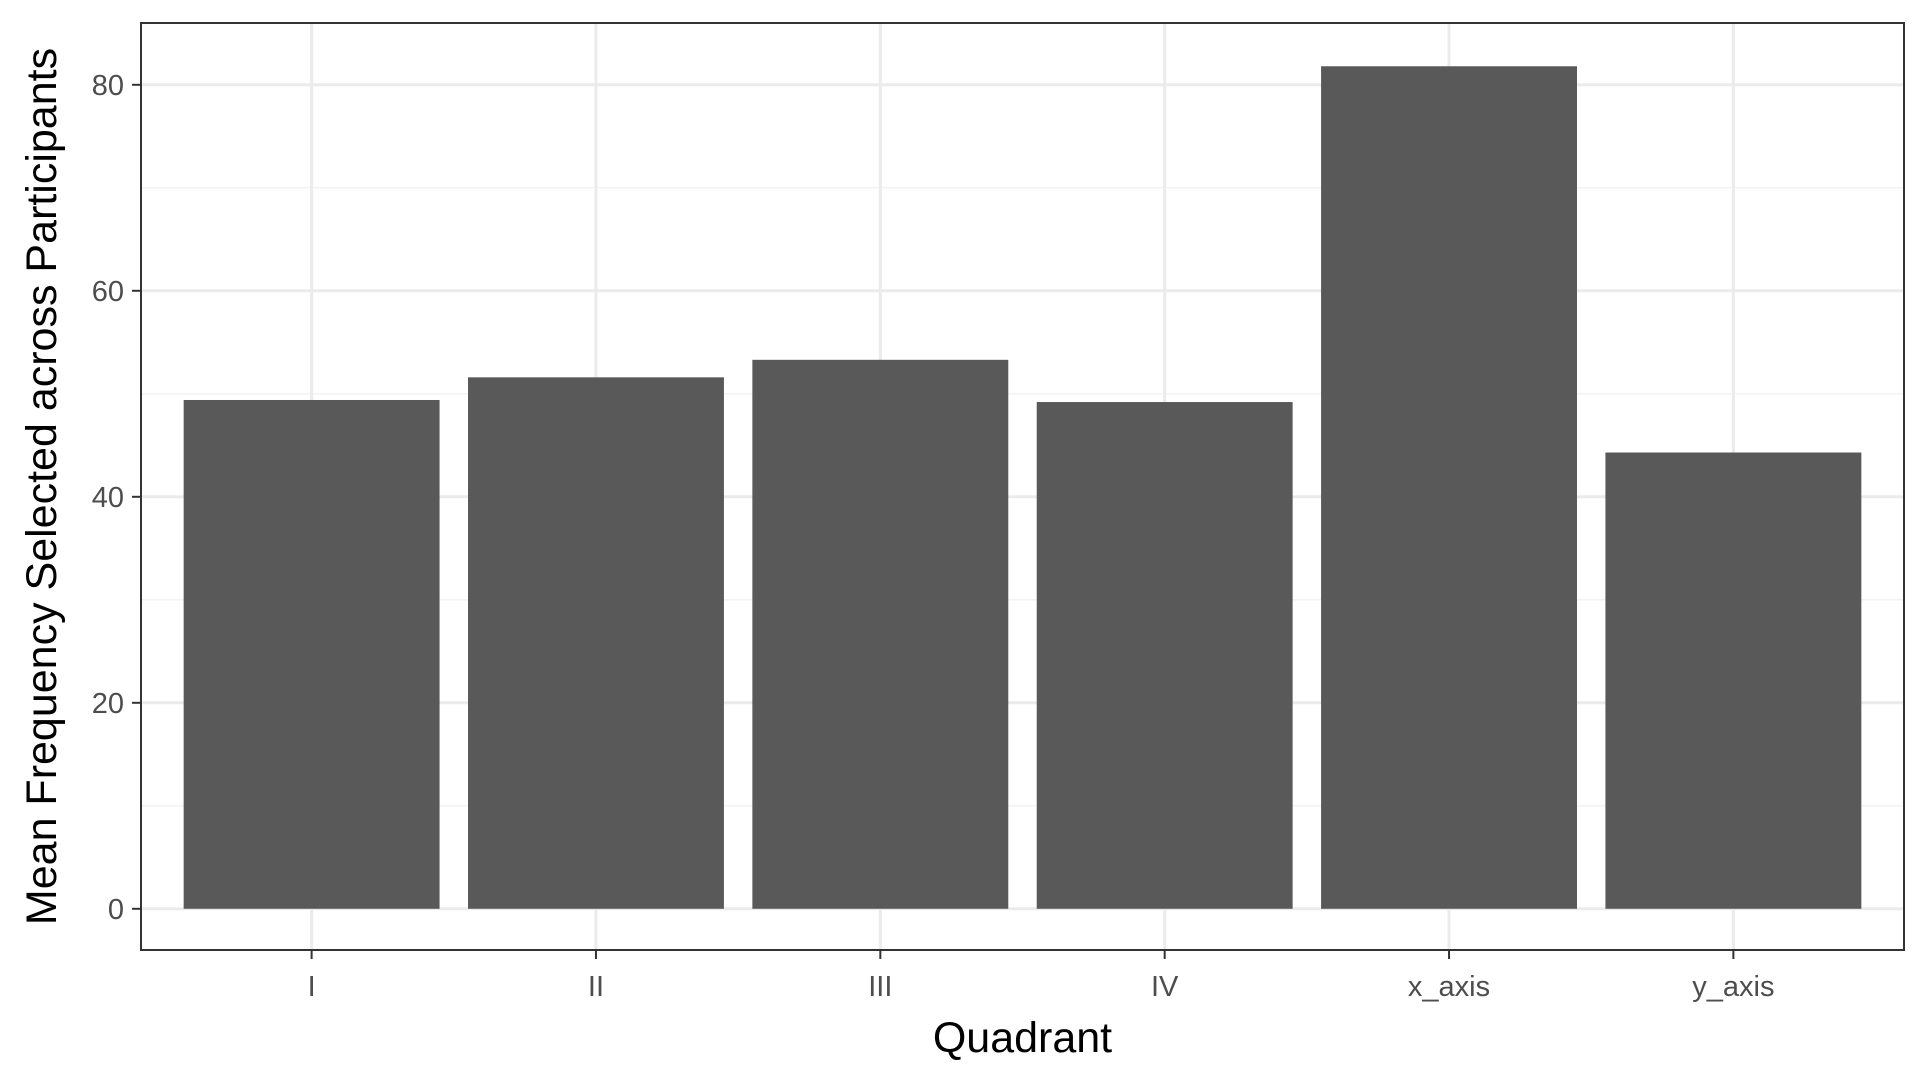  Describe the element at coordinates (312, 987) in the screenshot. I see `x-tick-label: I` at that location.